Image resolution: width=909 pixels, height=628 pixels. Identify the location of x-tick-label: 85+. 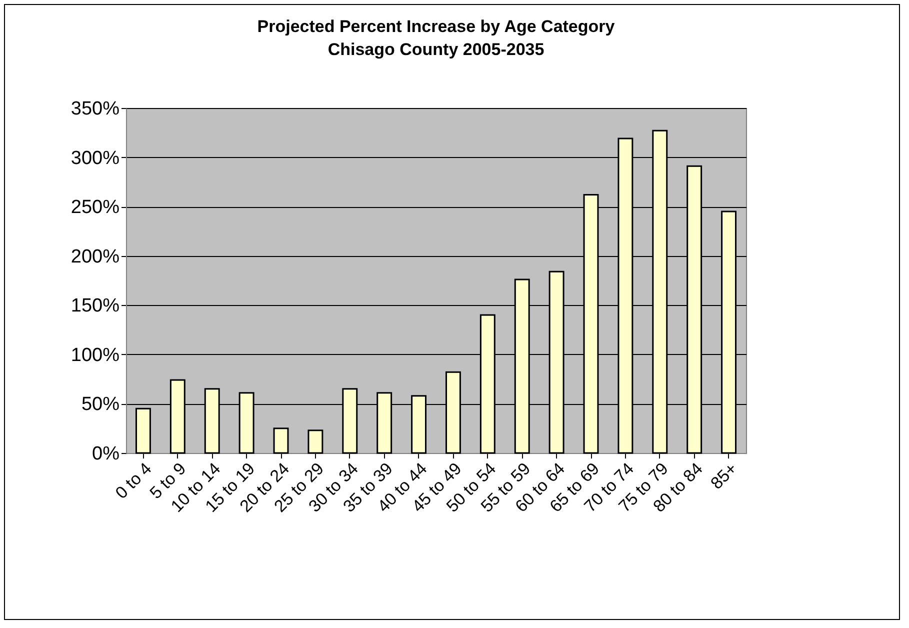
(723, 476).